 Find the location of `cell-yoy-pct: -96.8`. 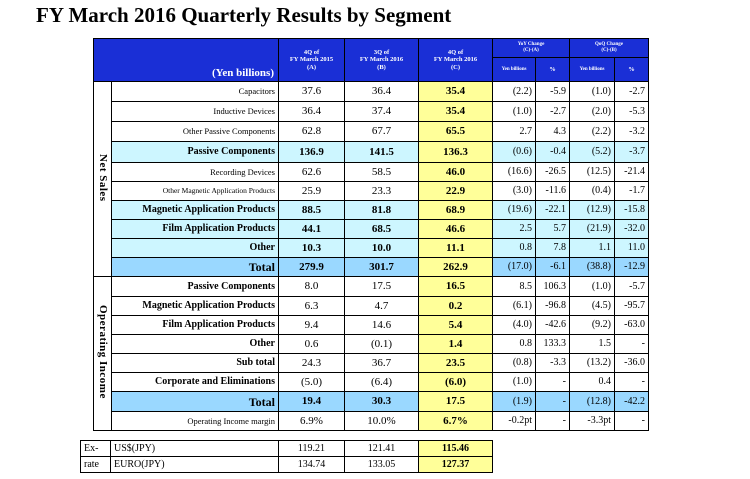

cell-yoy-pct: -96.8 is located at coordinates (552, 306).